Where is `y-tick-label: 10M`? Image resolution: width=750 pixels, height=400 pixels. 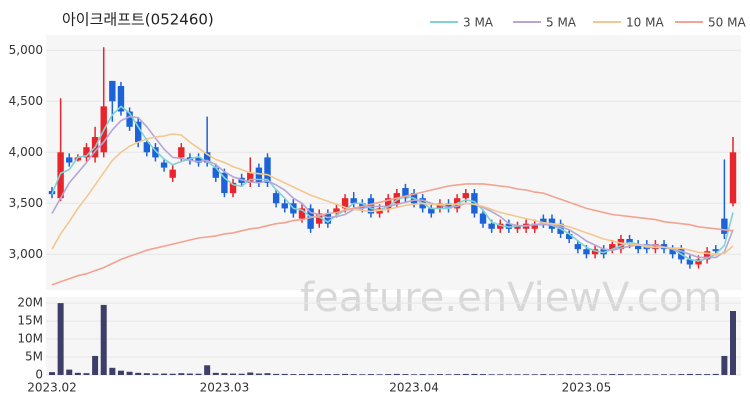
y-tick-label: 10M is located at coordinates (30, 339).